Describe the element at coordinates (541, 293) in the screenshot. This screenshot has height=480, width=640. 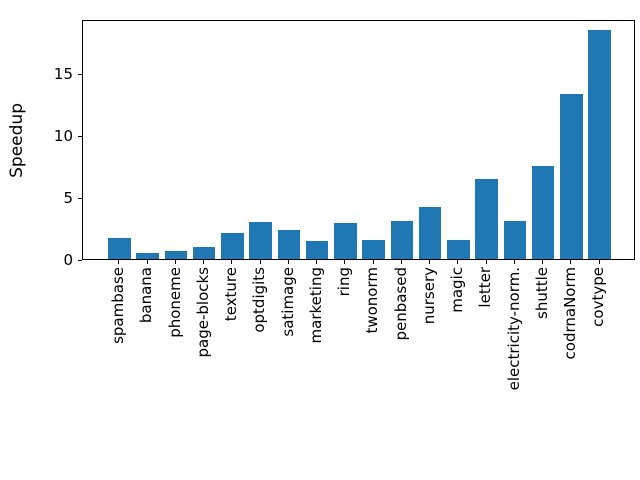
I see `x-tick-label: shuttle` at that location.